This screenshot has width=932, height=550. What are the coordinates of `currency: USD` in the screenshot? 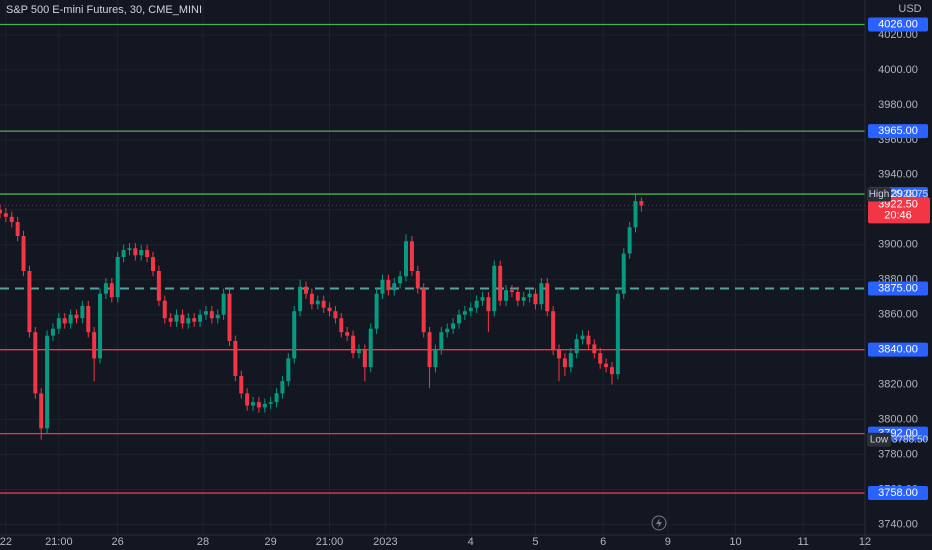 It's located at (909, 9).